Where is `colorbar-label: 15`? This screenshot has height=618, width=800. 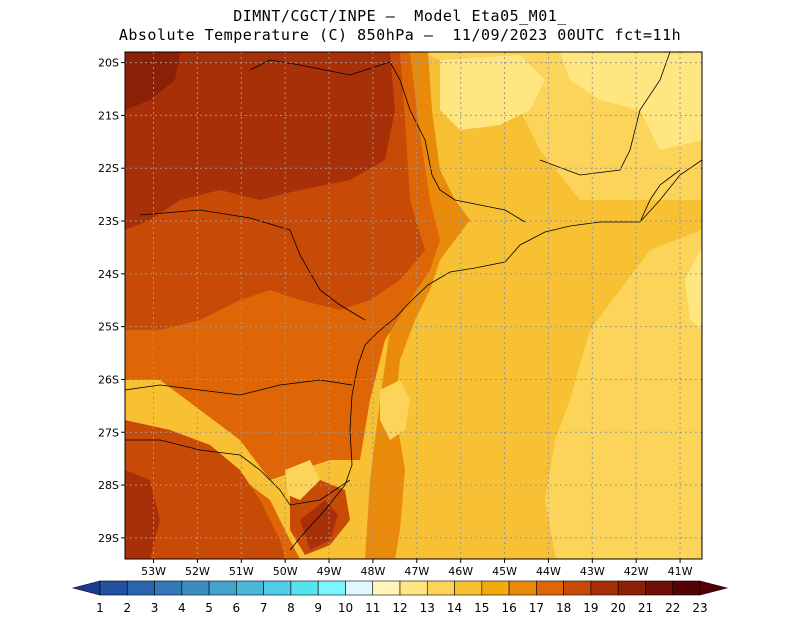
colorbar-label: 15 is located at coordinates (481, 608).